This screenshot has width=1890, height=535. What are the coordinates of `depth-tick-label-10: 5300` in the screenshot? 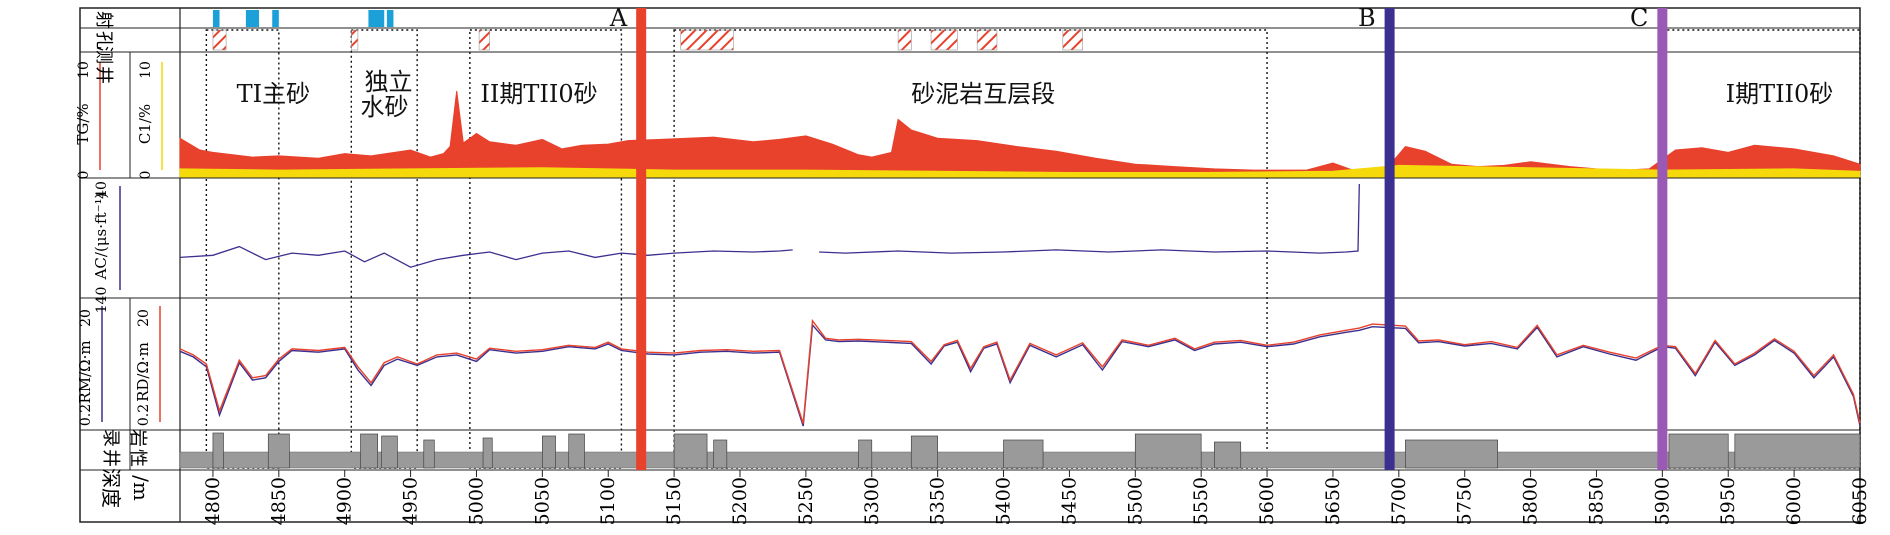 It's located at (872, 501).